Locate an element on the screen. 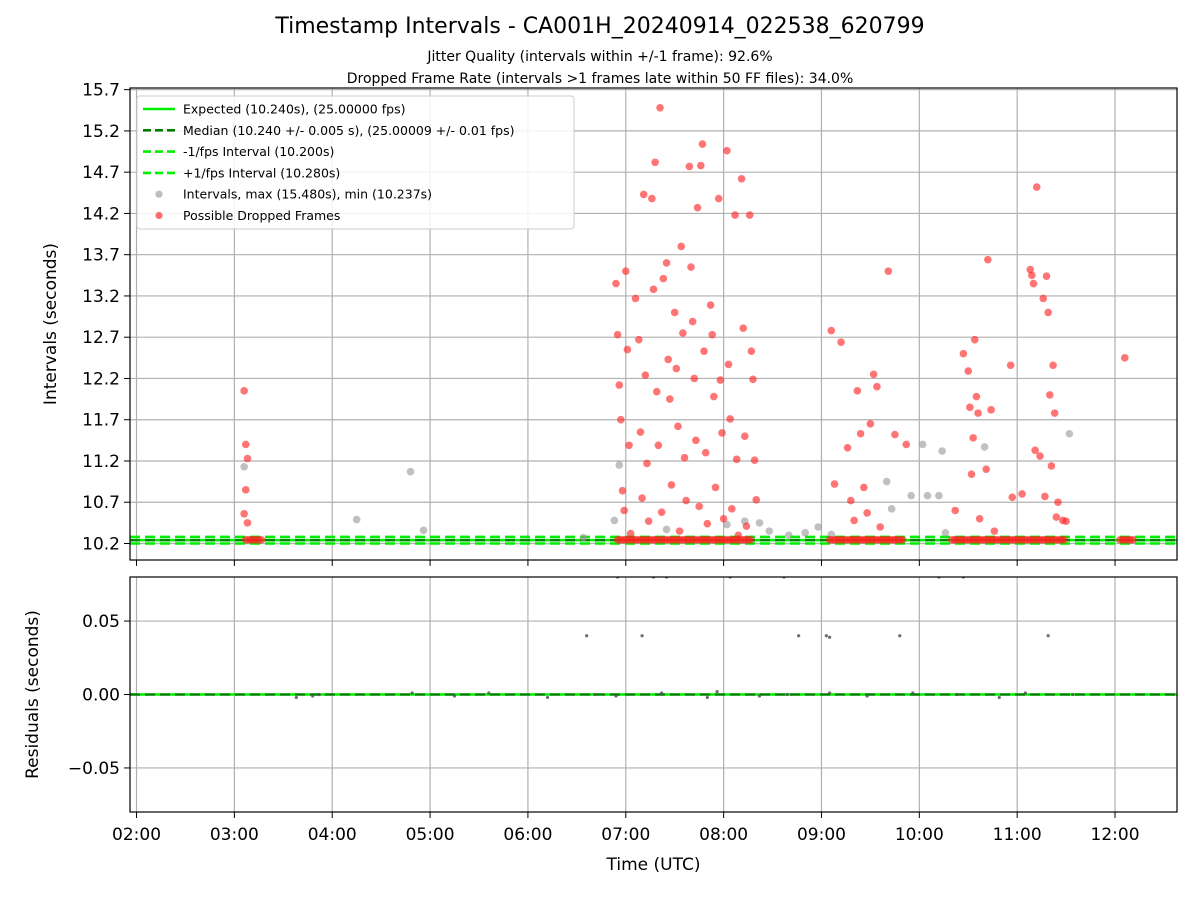  ytick-label: 15.2 is located at coordinates (101, 132).